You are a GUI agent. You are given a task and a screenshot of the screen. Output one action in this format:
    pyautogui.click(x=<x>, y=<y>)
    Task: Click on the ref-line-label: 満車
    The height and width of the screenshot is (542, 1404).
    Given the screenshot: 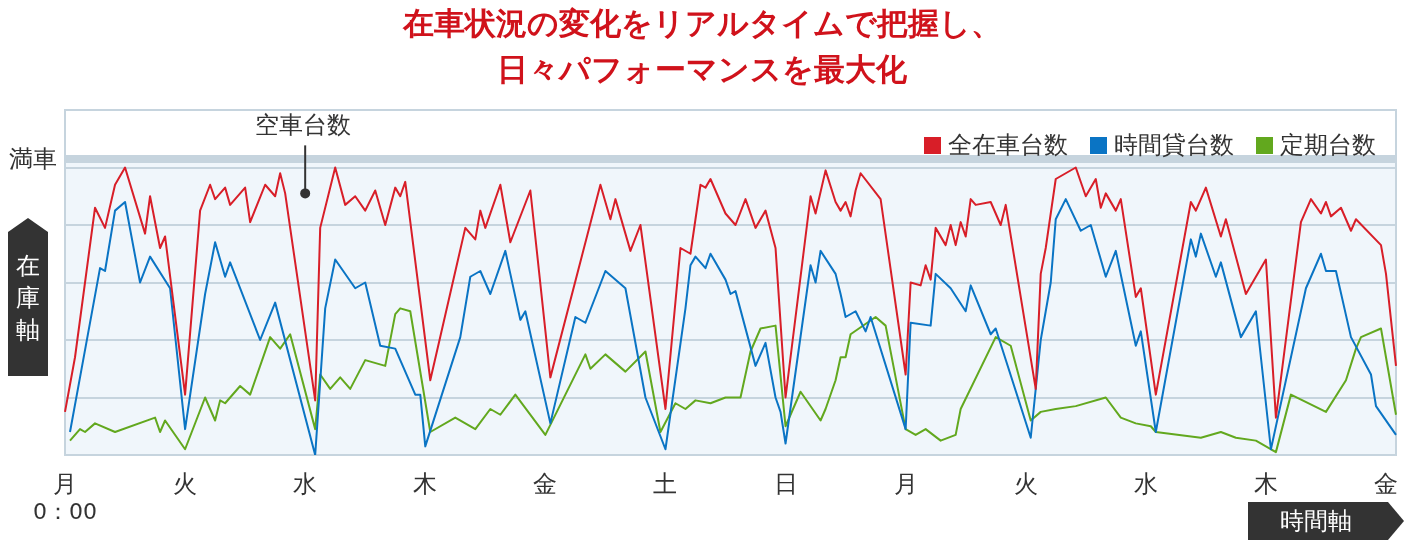 What is the action you would take?
    pyautogui.click(x=33, y=159)
    